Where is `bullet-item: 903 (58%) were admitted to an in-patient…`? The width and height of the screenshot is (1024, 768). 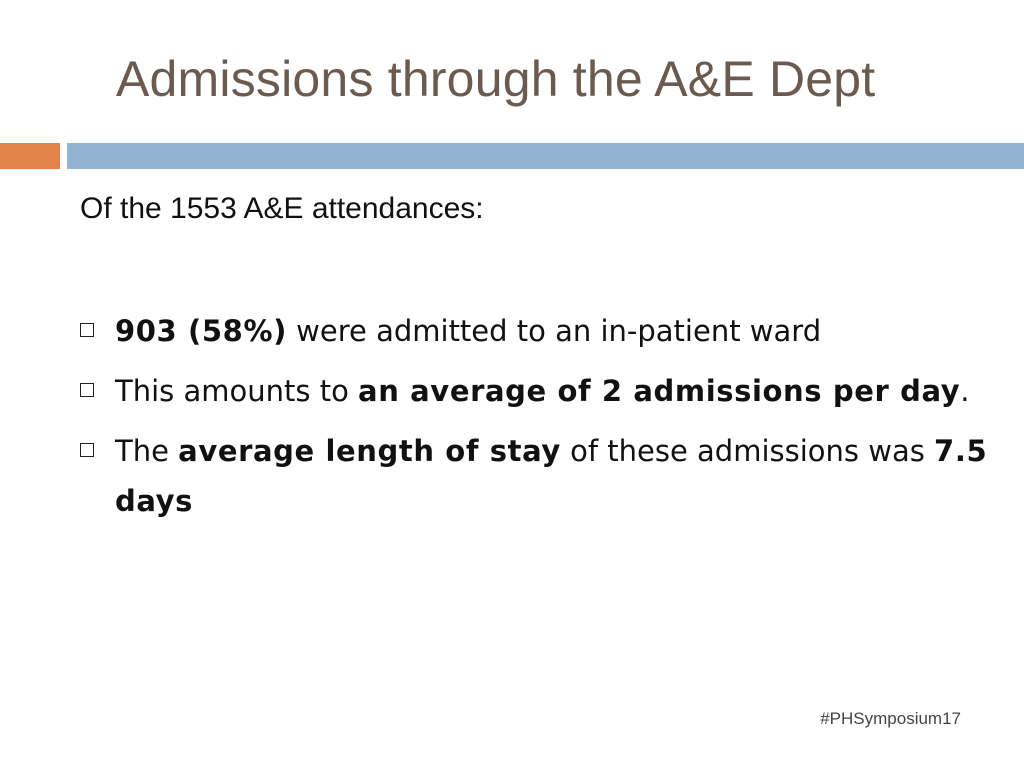 bullet-item: 903 (58%) were admitted to an in-patient… is located at coordinates (540, 331).